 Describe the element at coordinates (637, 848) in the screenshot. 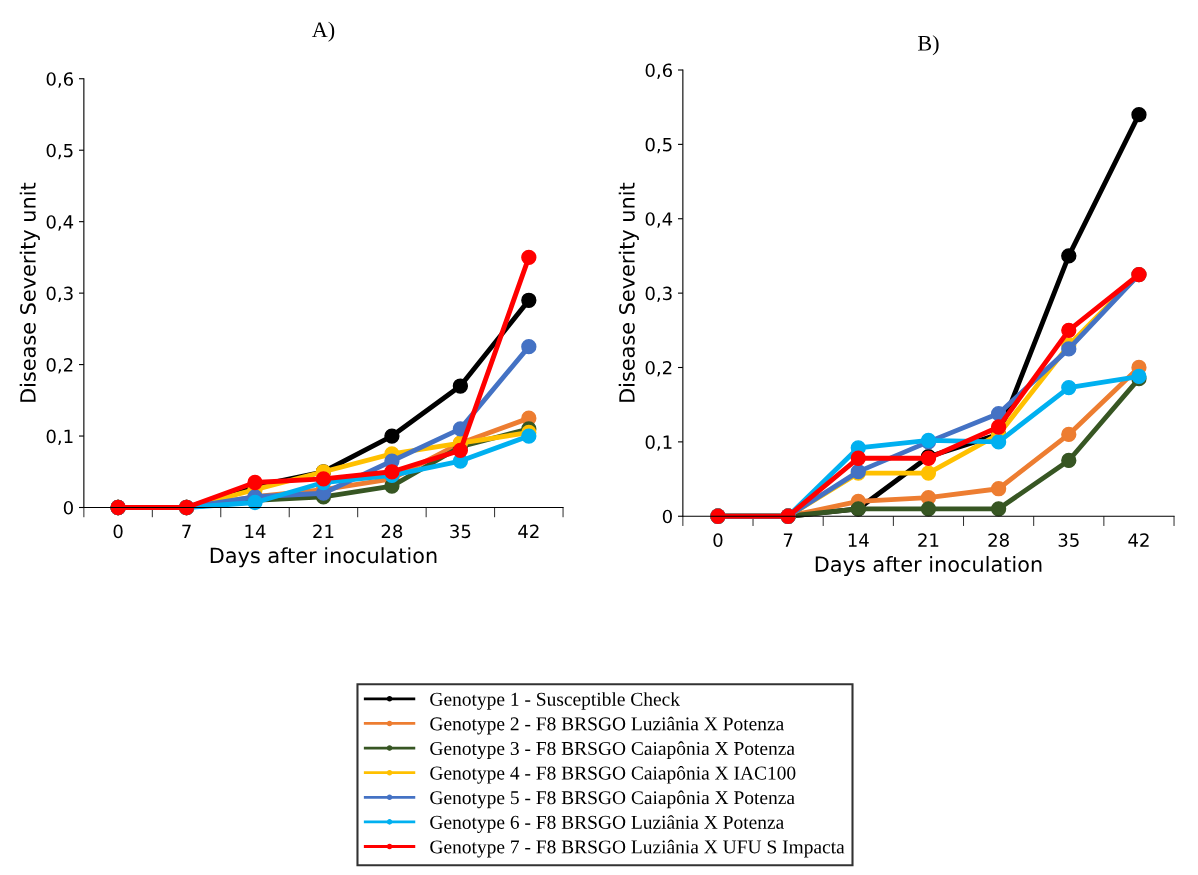

I see `legend-label: Genotype 7 - F8 BRSGO Luziânia X UFU S Impacta` at that location.